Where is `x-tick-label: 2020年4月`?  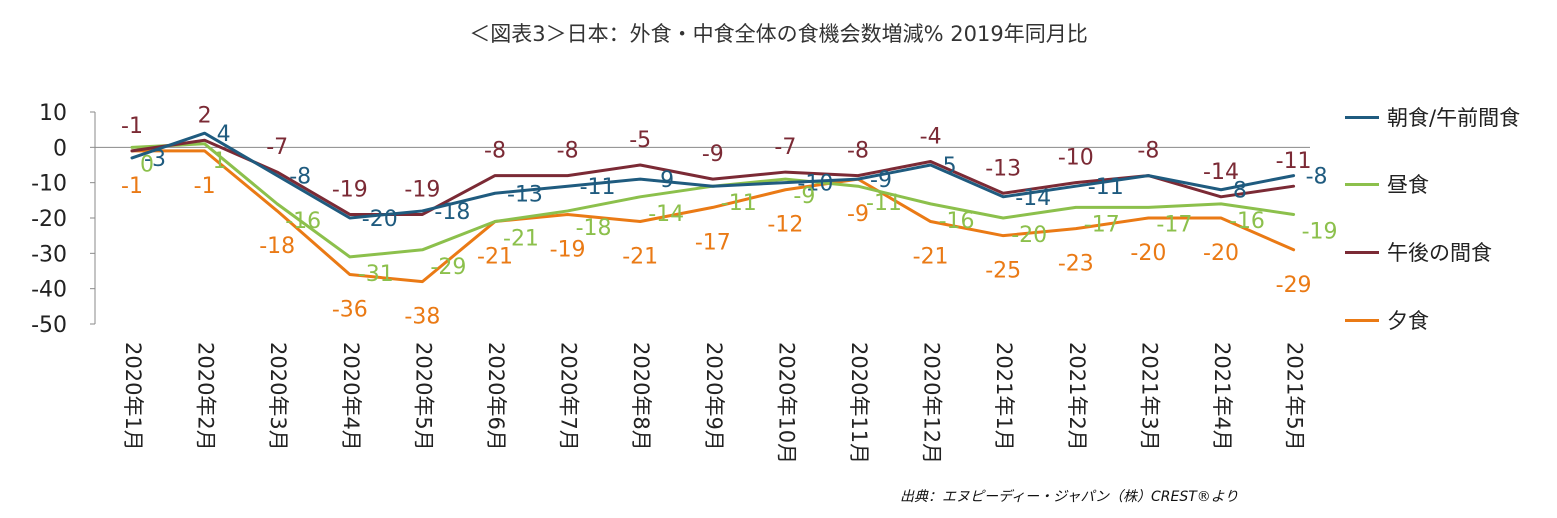 x-tick-label: 2020年4月 is located at coordinates (351, 396).